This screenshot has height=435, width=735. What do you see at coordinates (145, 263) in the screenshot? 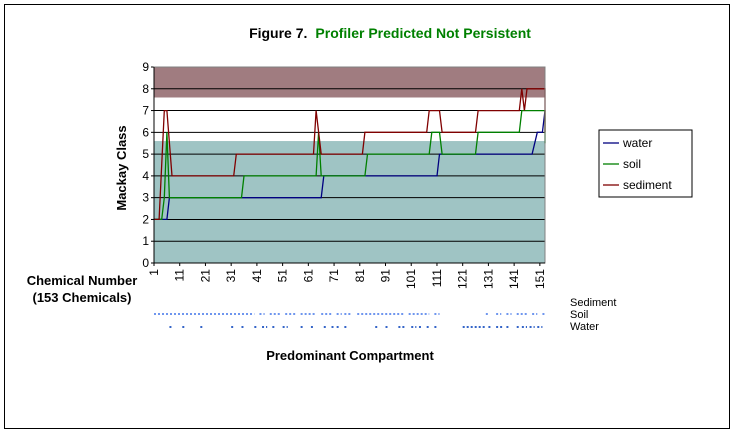
I see `y-tick-label: 0` at bounding box center [145, 263].